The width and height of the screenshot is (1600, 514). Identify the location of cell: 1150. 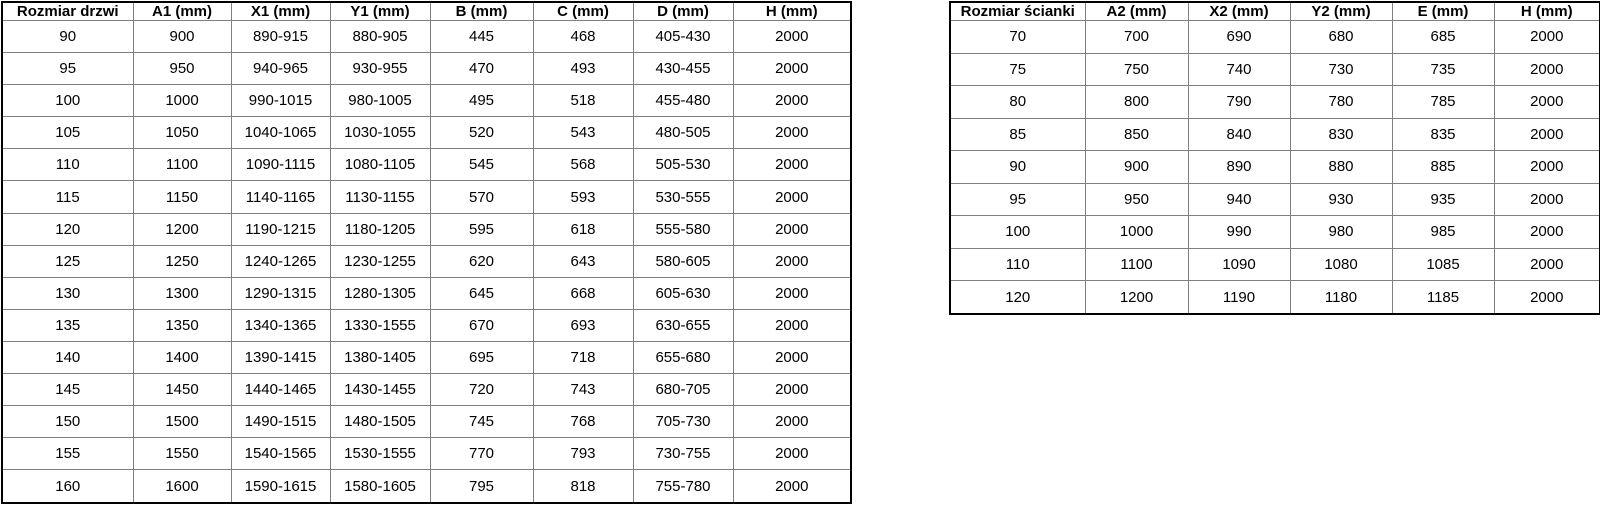
(182, 197).